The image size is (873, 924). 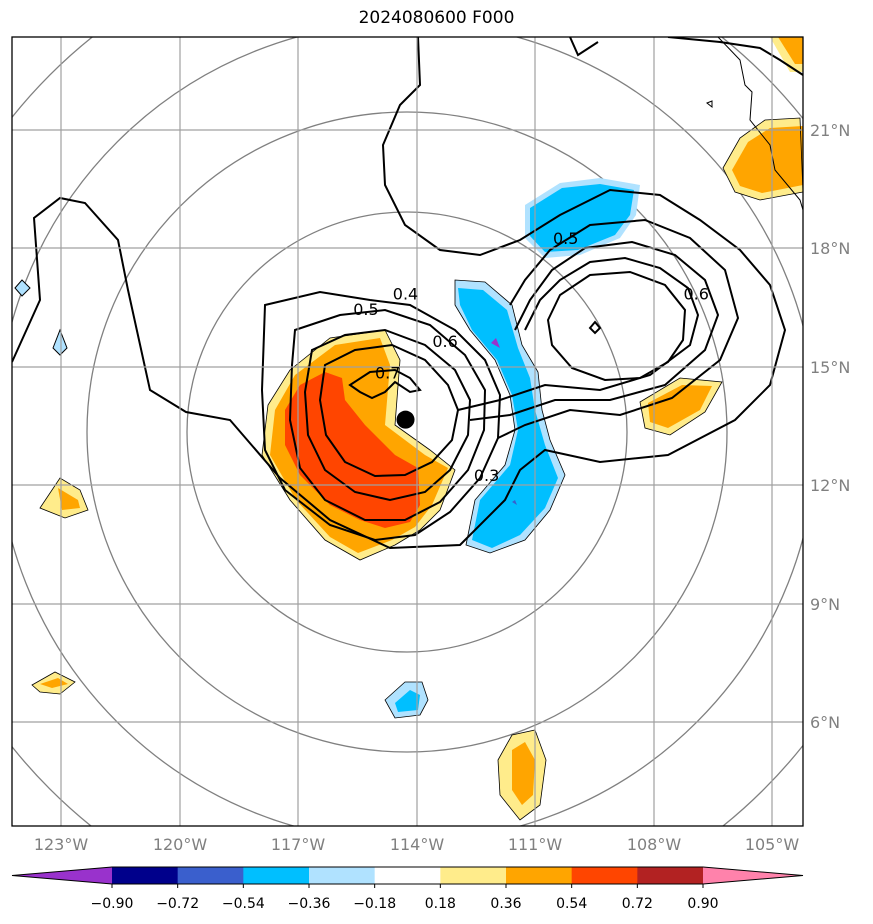 I want to click on colorbar-tick-label: 0.72, so click(x=637, y=904).